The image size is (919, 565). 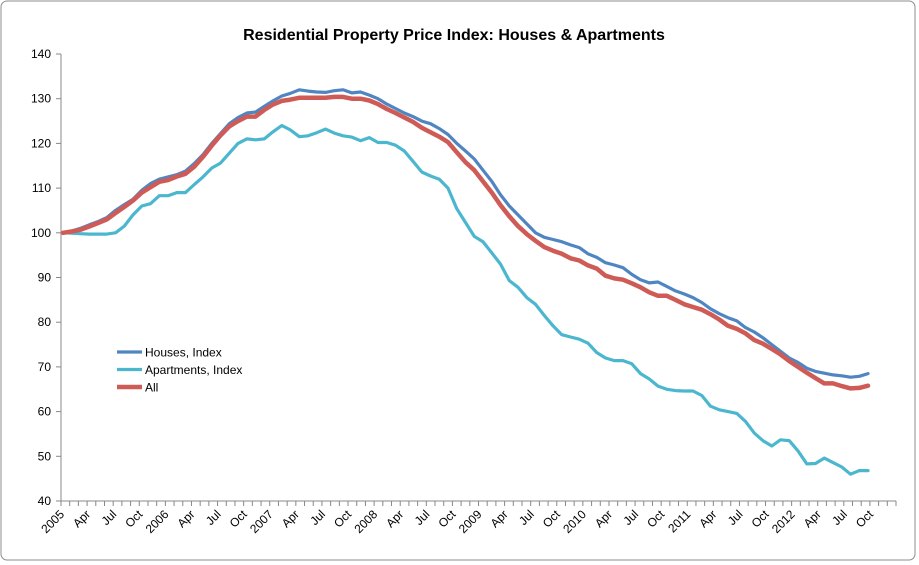 What do you see at coordinates (41, 99) in the screenshot?
I see `y-tick-label: 130` at bounding box center [41, 99].